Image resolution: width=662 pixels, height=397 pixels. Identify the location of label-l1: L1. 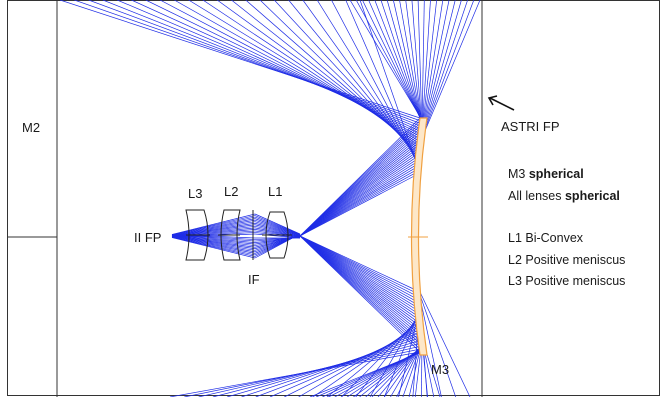
(275, 191).